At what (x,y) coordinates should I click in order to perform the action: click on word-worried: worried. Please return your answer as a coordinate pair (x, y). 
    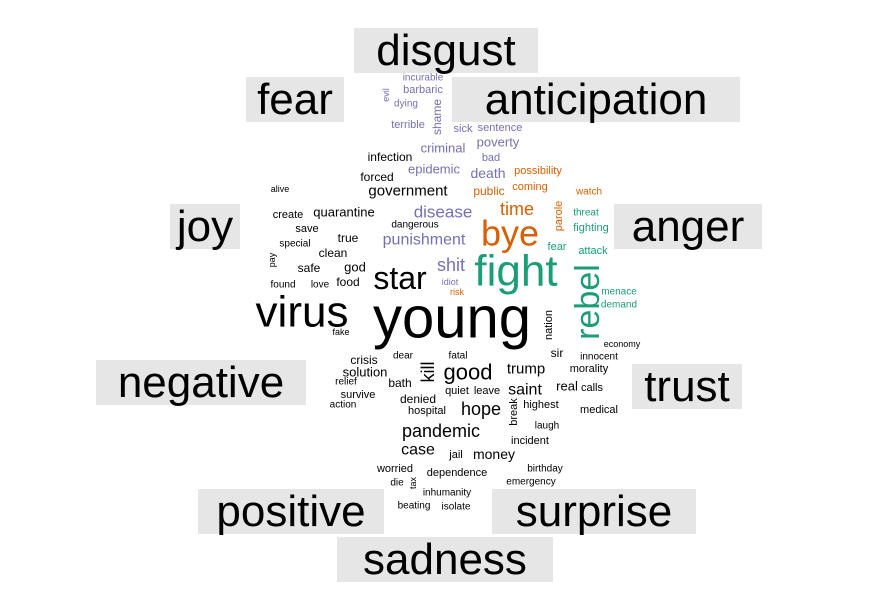
    Looking at the image, I should click on (394, 469).